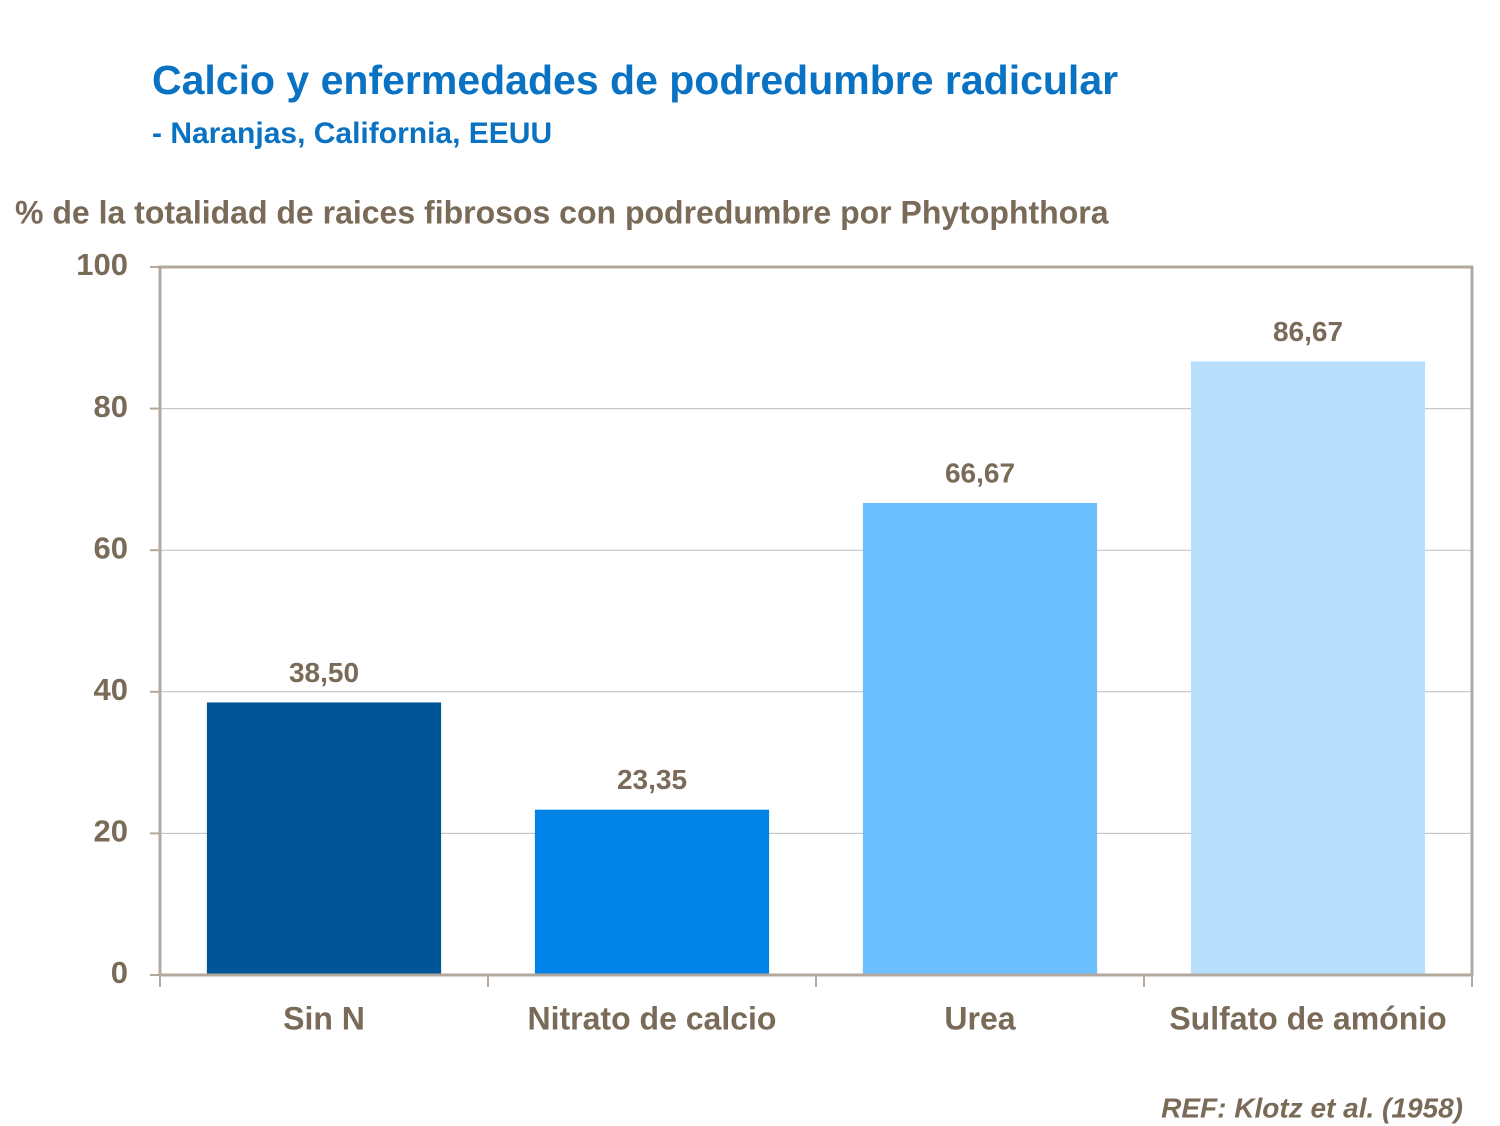 Image resolution: width=1500 pixels, height=1126 pixels. Describe the element at coordinates (119, 972) in the screenshot. I see `y-tick-label: 0` at that location.